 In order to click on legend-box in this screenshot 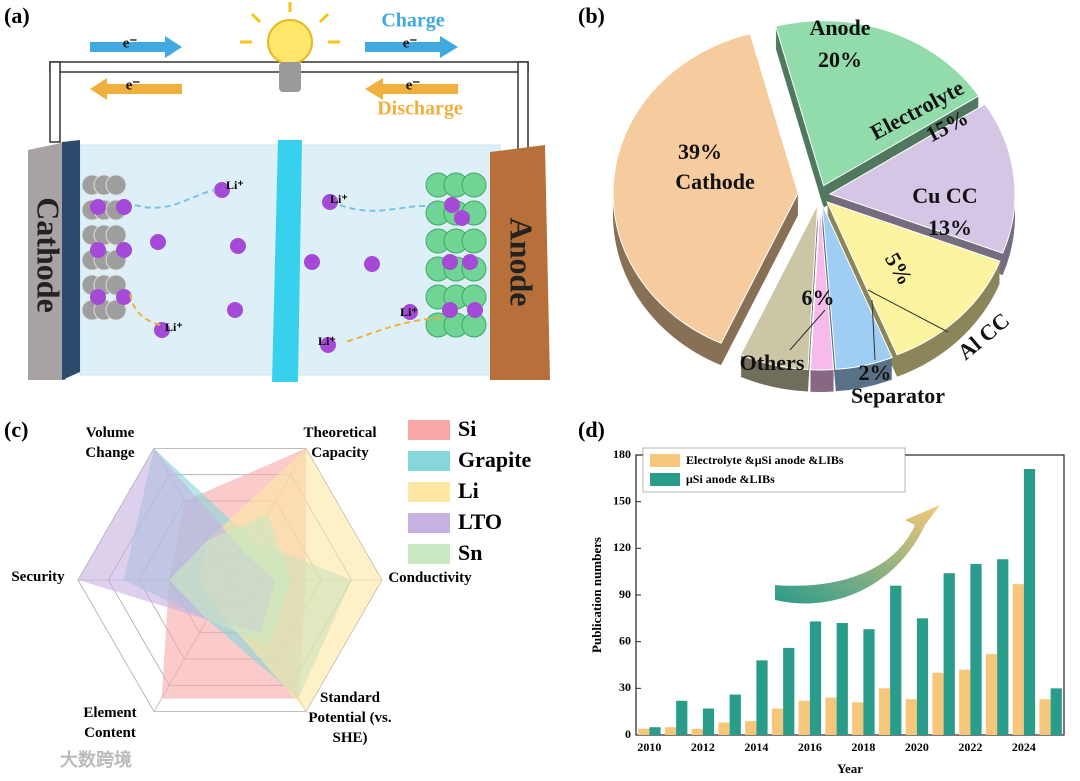, I will do `click(774, 470)`.